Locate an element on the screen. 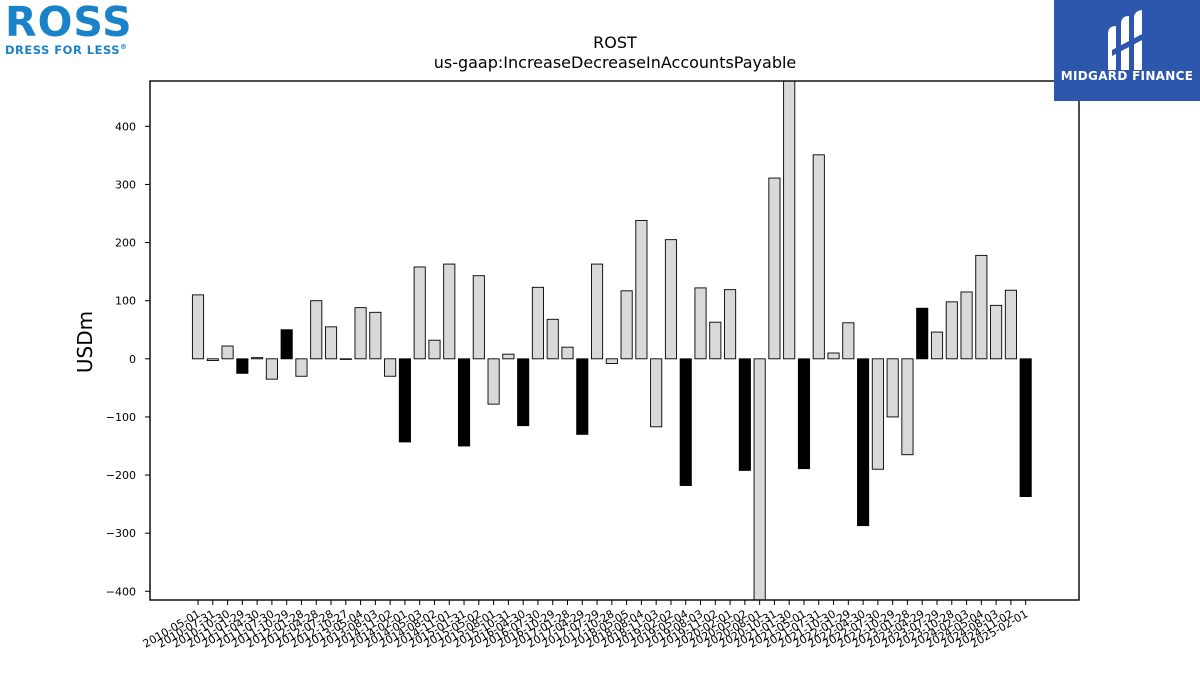 Image resolution: width=1200 pixels, height=675 pixels. y-tick-label: 400 is located at coordinates (125, 126).